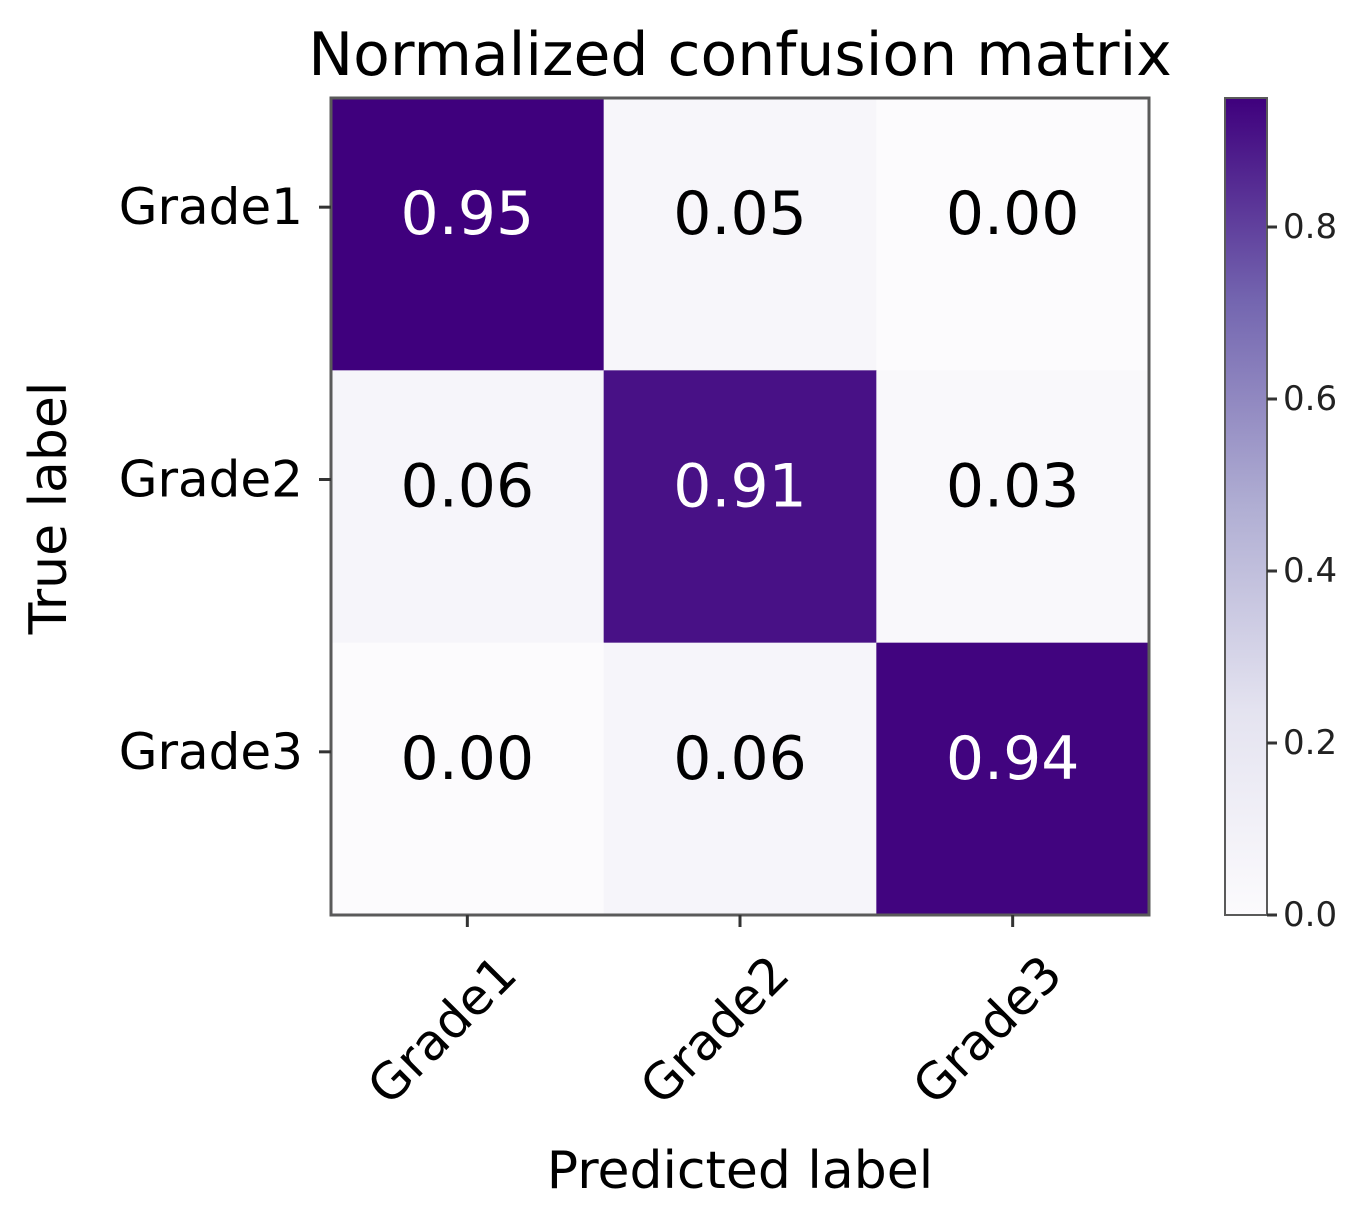  Describe the element at coordinates (1310, 743) in the screenshot. I see `colorbar-tick-label: 0.2` at that location.